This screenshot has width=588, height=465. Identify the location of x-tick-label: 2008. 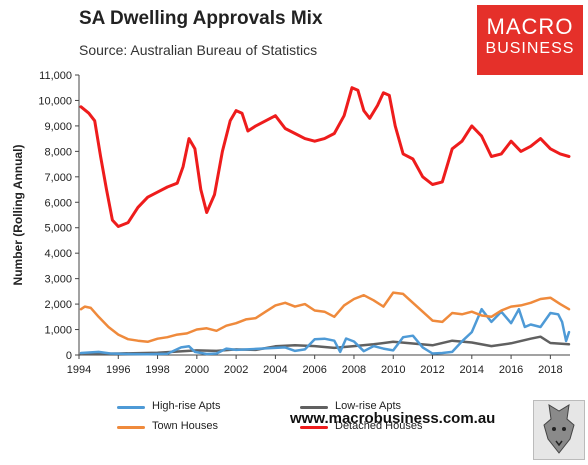
(354, 370).